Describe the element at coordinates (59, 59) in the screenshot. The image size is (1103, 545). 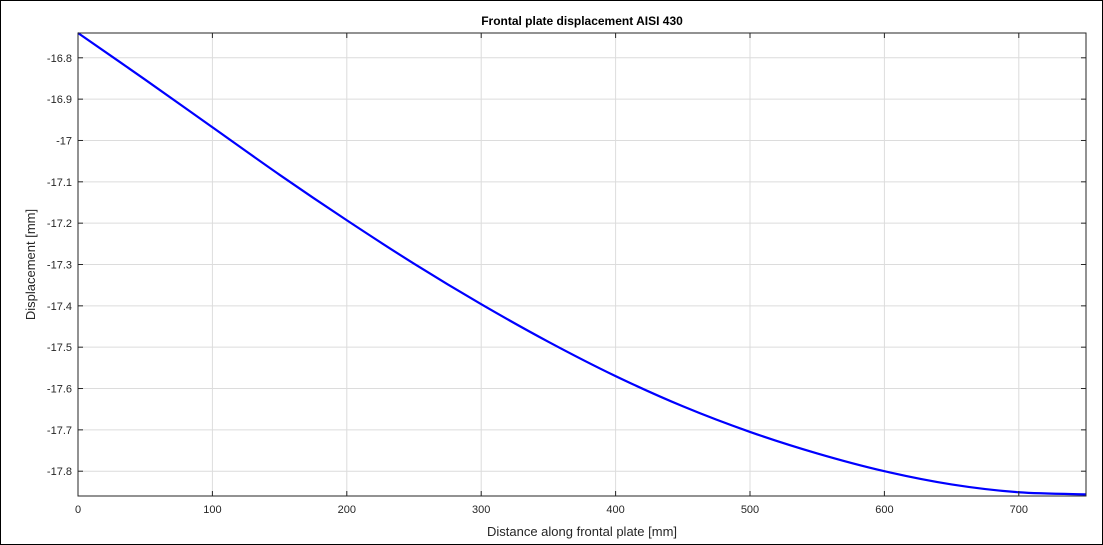
I see `y-tick-label: -16.8` at that location.